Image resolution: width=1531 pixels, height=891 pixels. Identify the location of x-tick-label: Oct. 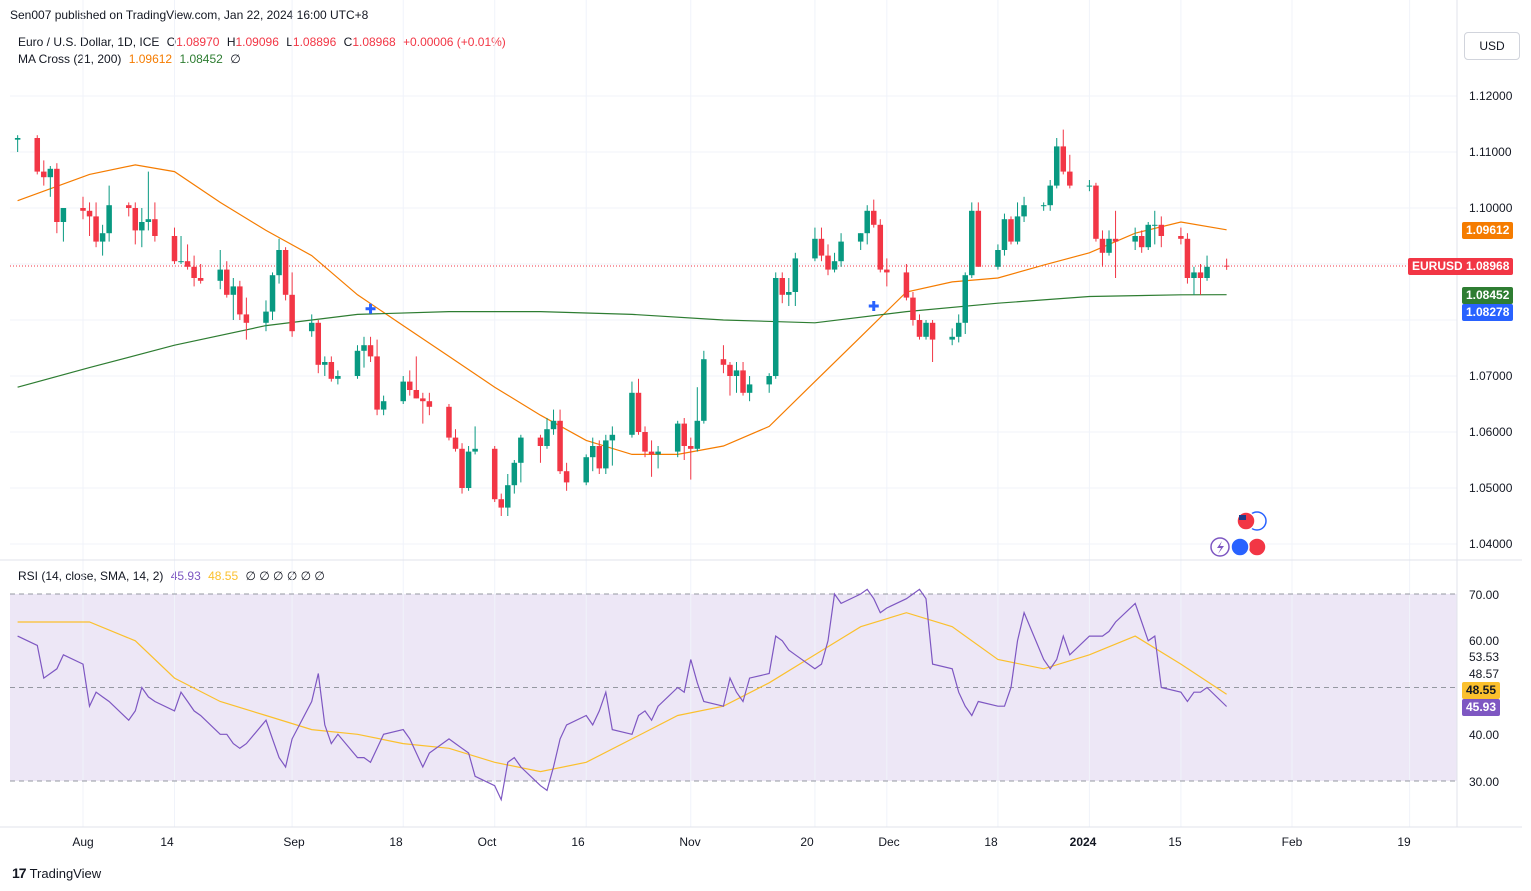
(487, 842).